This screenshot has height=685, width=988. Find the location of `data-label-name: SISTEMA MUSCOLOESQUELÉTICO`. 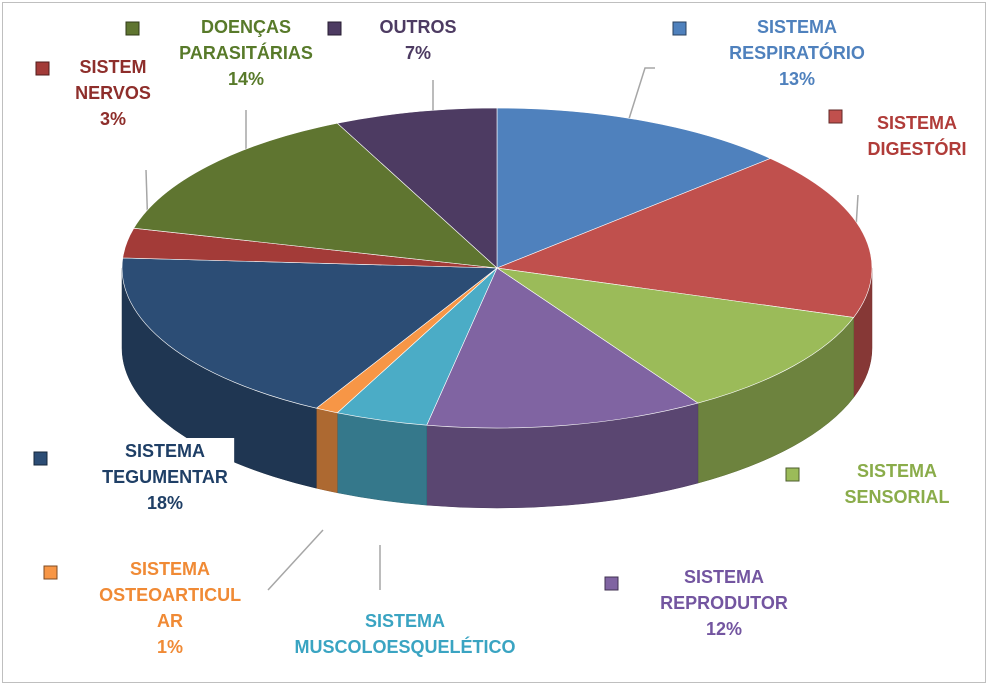

data-label-name: SISTEMA MUSCOLOESQUELÉTICO is located at coordinates (405, 634).